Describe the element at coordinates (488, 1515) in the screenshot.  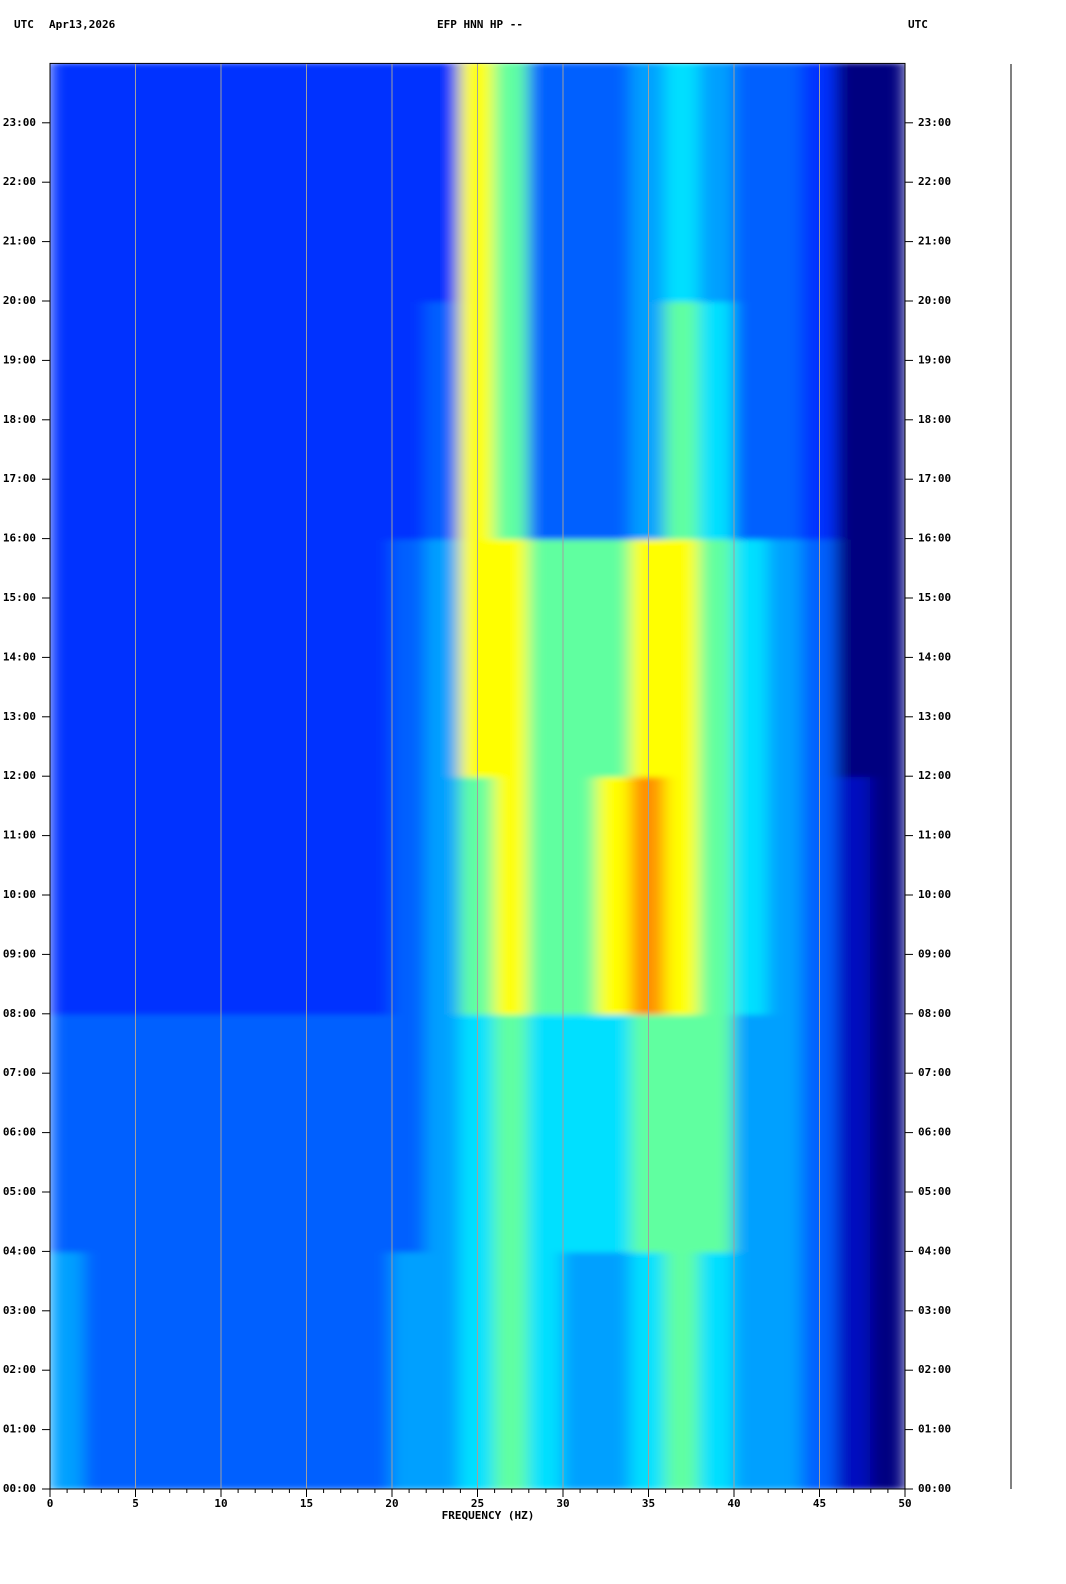
I see `x-axis-label: FREQUENCY (HZ)` at that location.